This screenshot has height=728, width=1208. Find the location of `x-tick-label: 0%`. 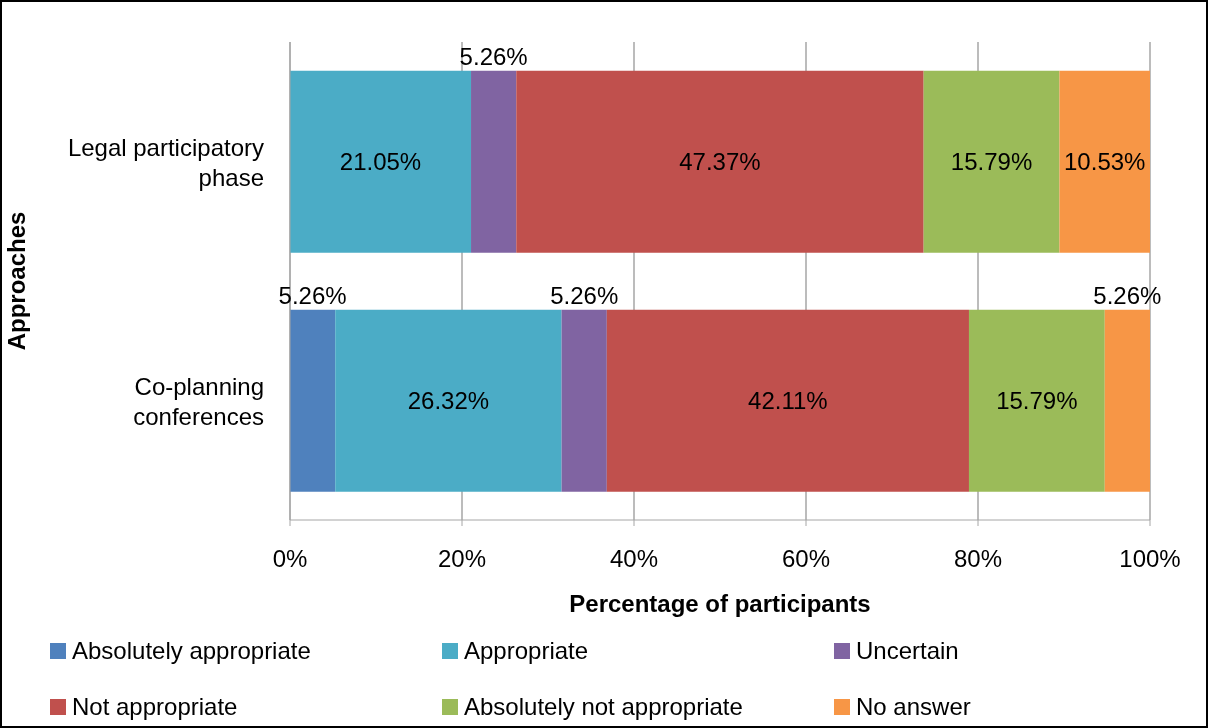

x-tick-label: 0% is located at coordinates (290, 559).